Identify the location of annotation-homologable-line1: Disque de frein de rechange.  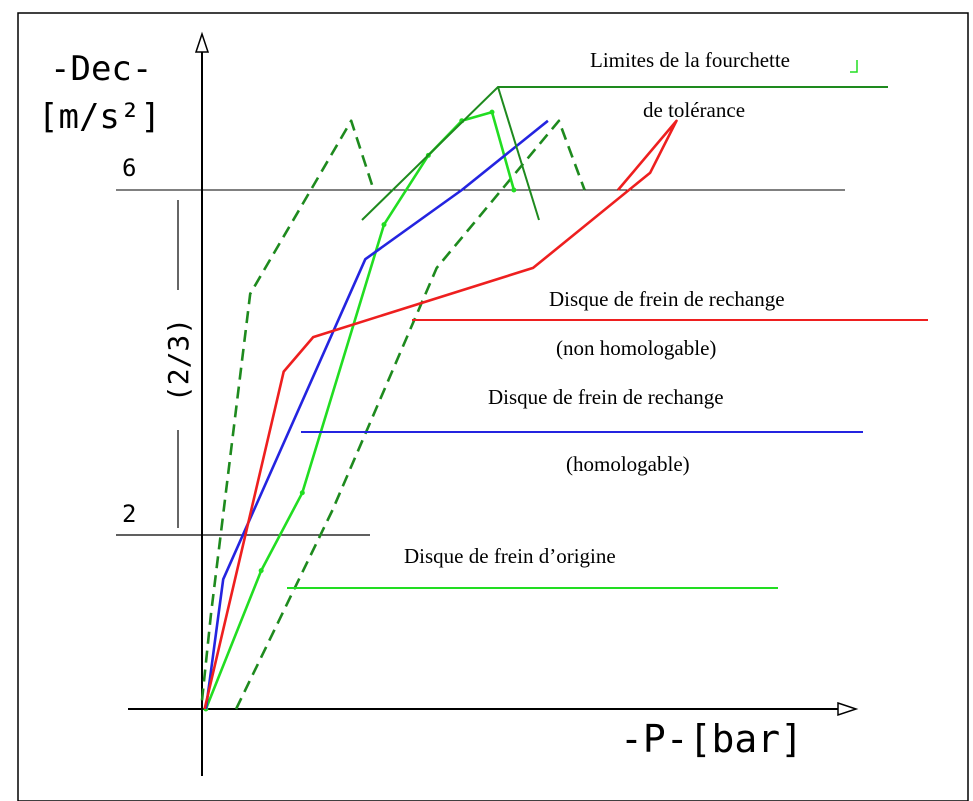
(606, 397).